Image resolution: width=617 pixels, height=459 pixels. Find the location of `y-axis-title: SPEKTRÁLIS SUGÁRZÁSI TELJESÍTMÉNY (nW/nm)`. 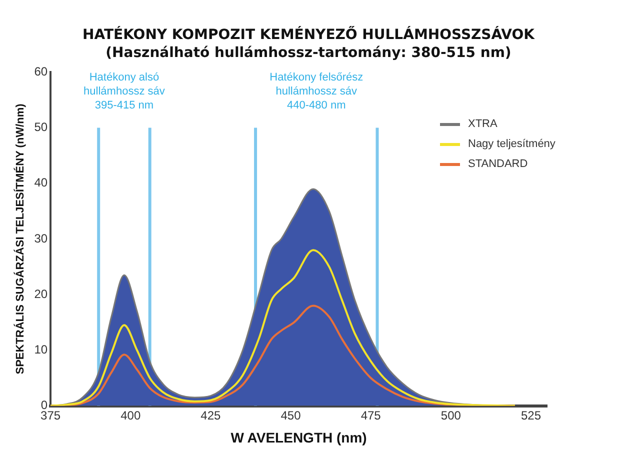

y-axis-title: SPEKTRÁLIS SUGÁRZÁSI TELJESÍTMÉNY (nW/nm) is located at coordinates (20, 238).